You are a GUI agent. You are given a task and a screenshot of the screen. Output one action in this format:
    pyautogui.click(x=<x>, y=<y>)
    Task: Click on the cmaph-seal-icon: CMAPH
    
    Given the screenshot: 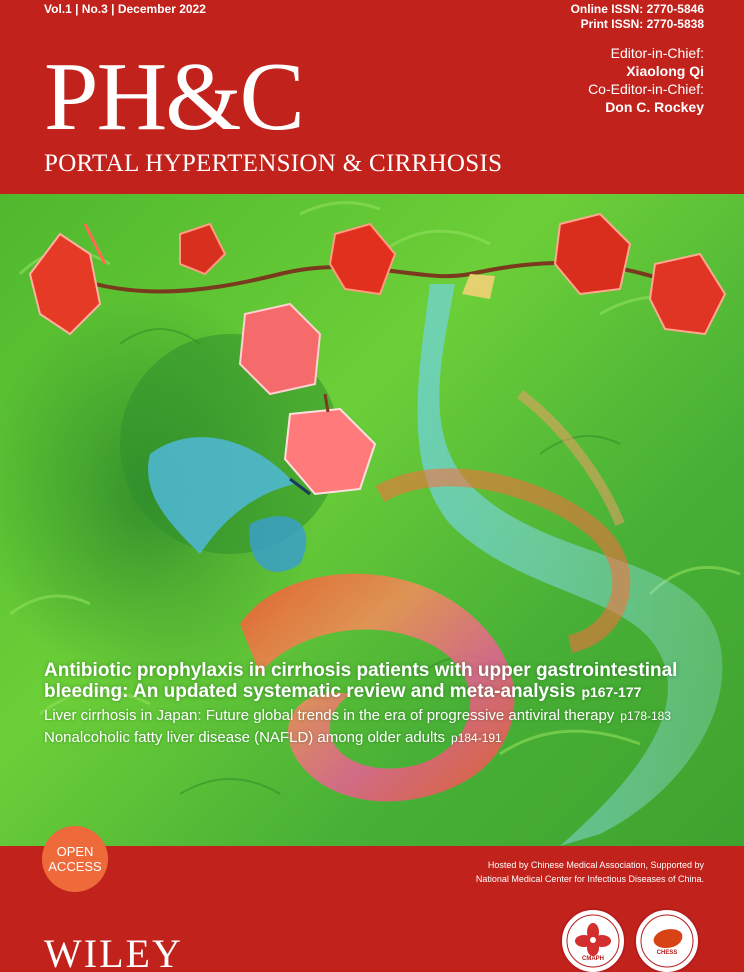 What is the action you would take?
    pyautogui.click(x=593, y=940)
    